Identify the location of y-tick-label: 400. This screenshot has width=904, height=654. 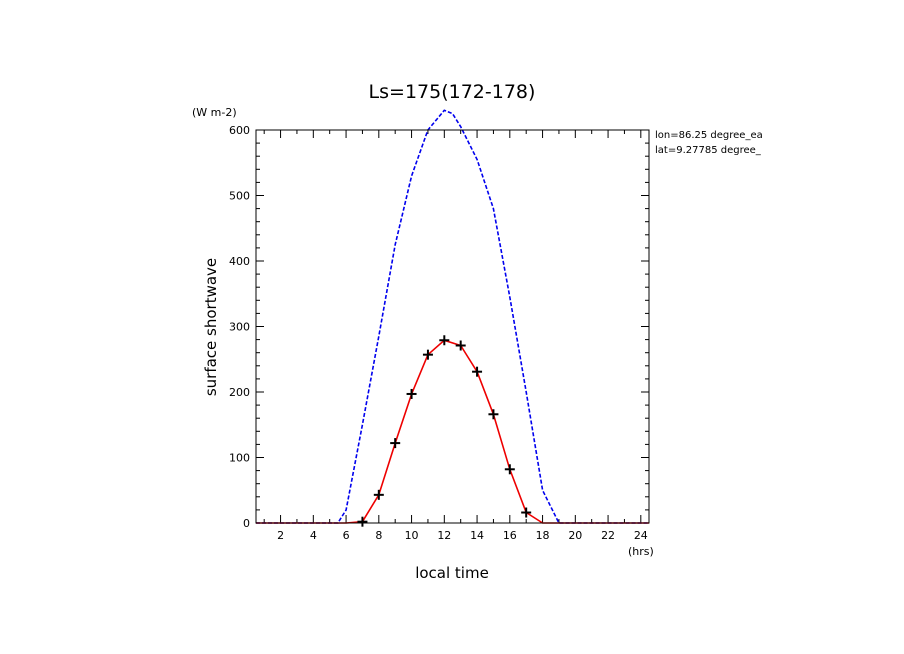
(239, 261).